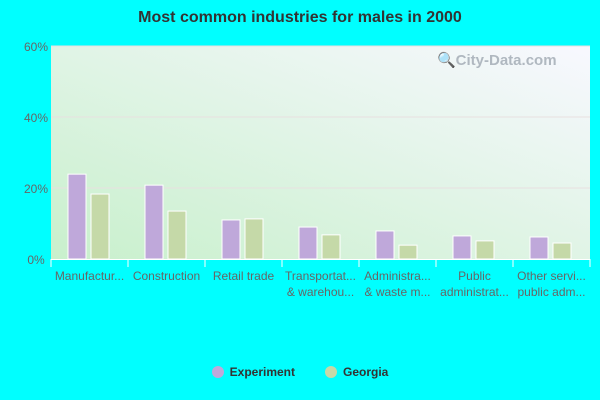  What do you see at coordinates (366, 372) in the screenshot?
I see `legend-label: Georgia` at bounding box center [366, 372].